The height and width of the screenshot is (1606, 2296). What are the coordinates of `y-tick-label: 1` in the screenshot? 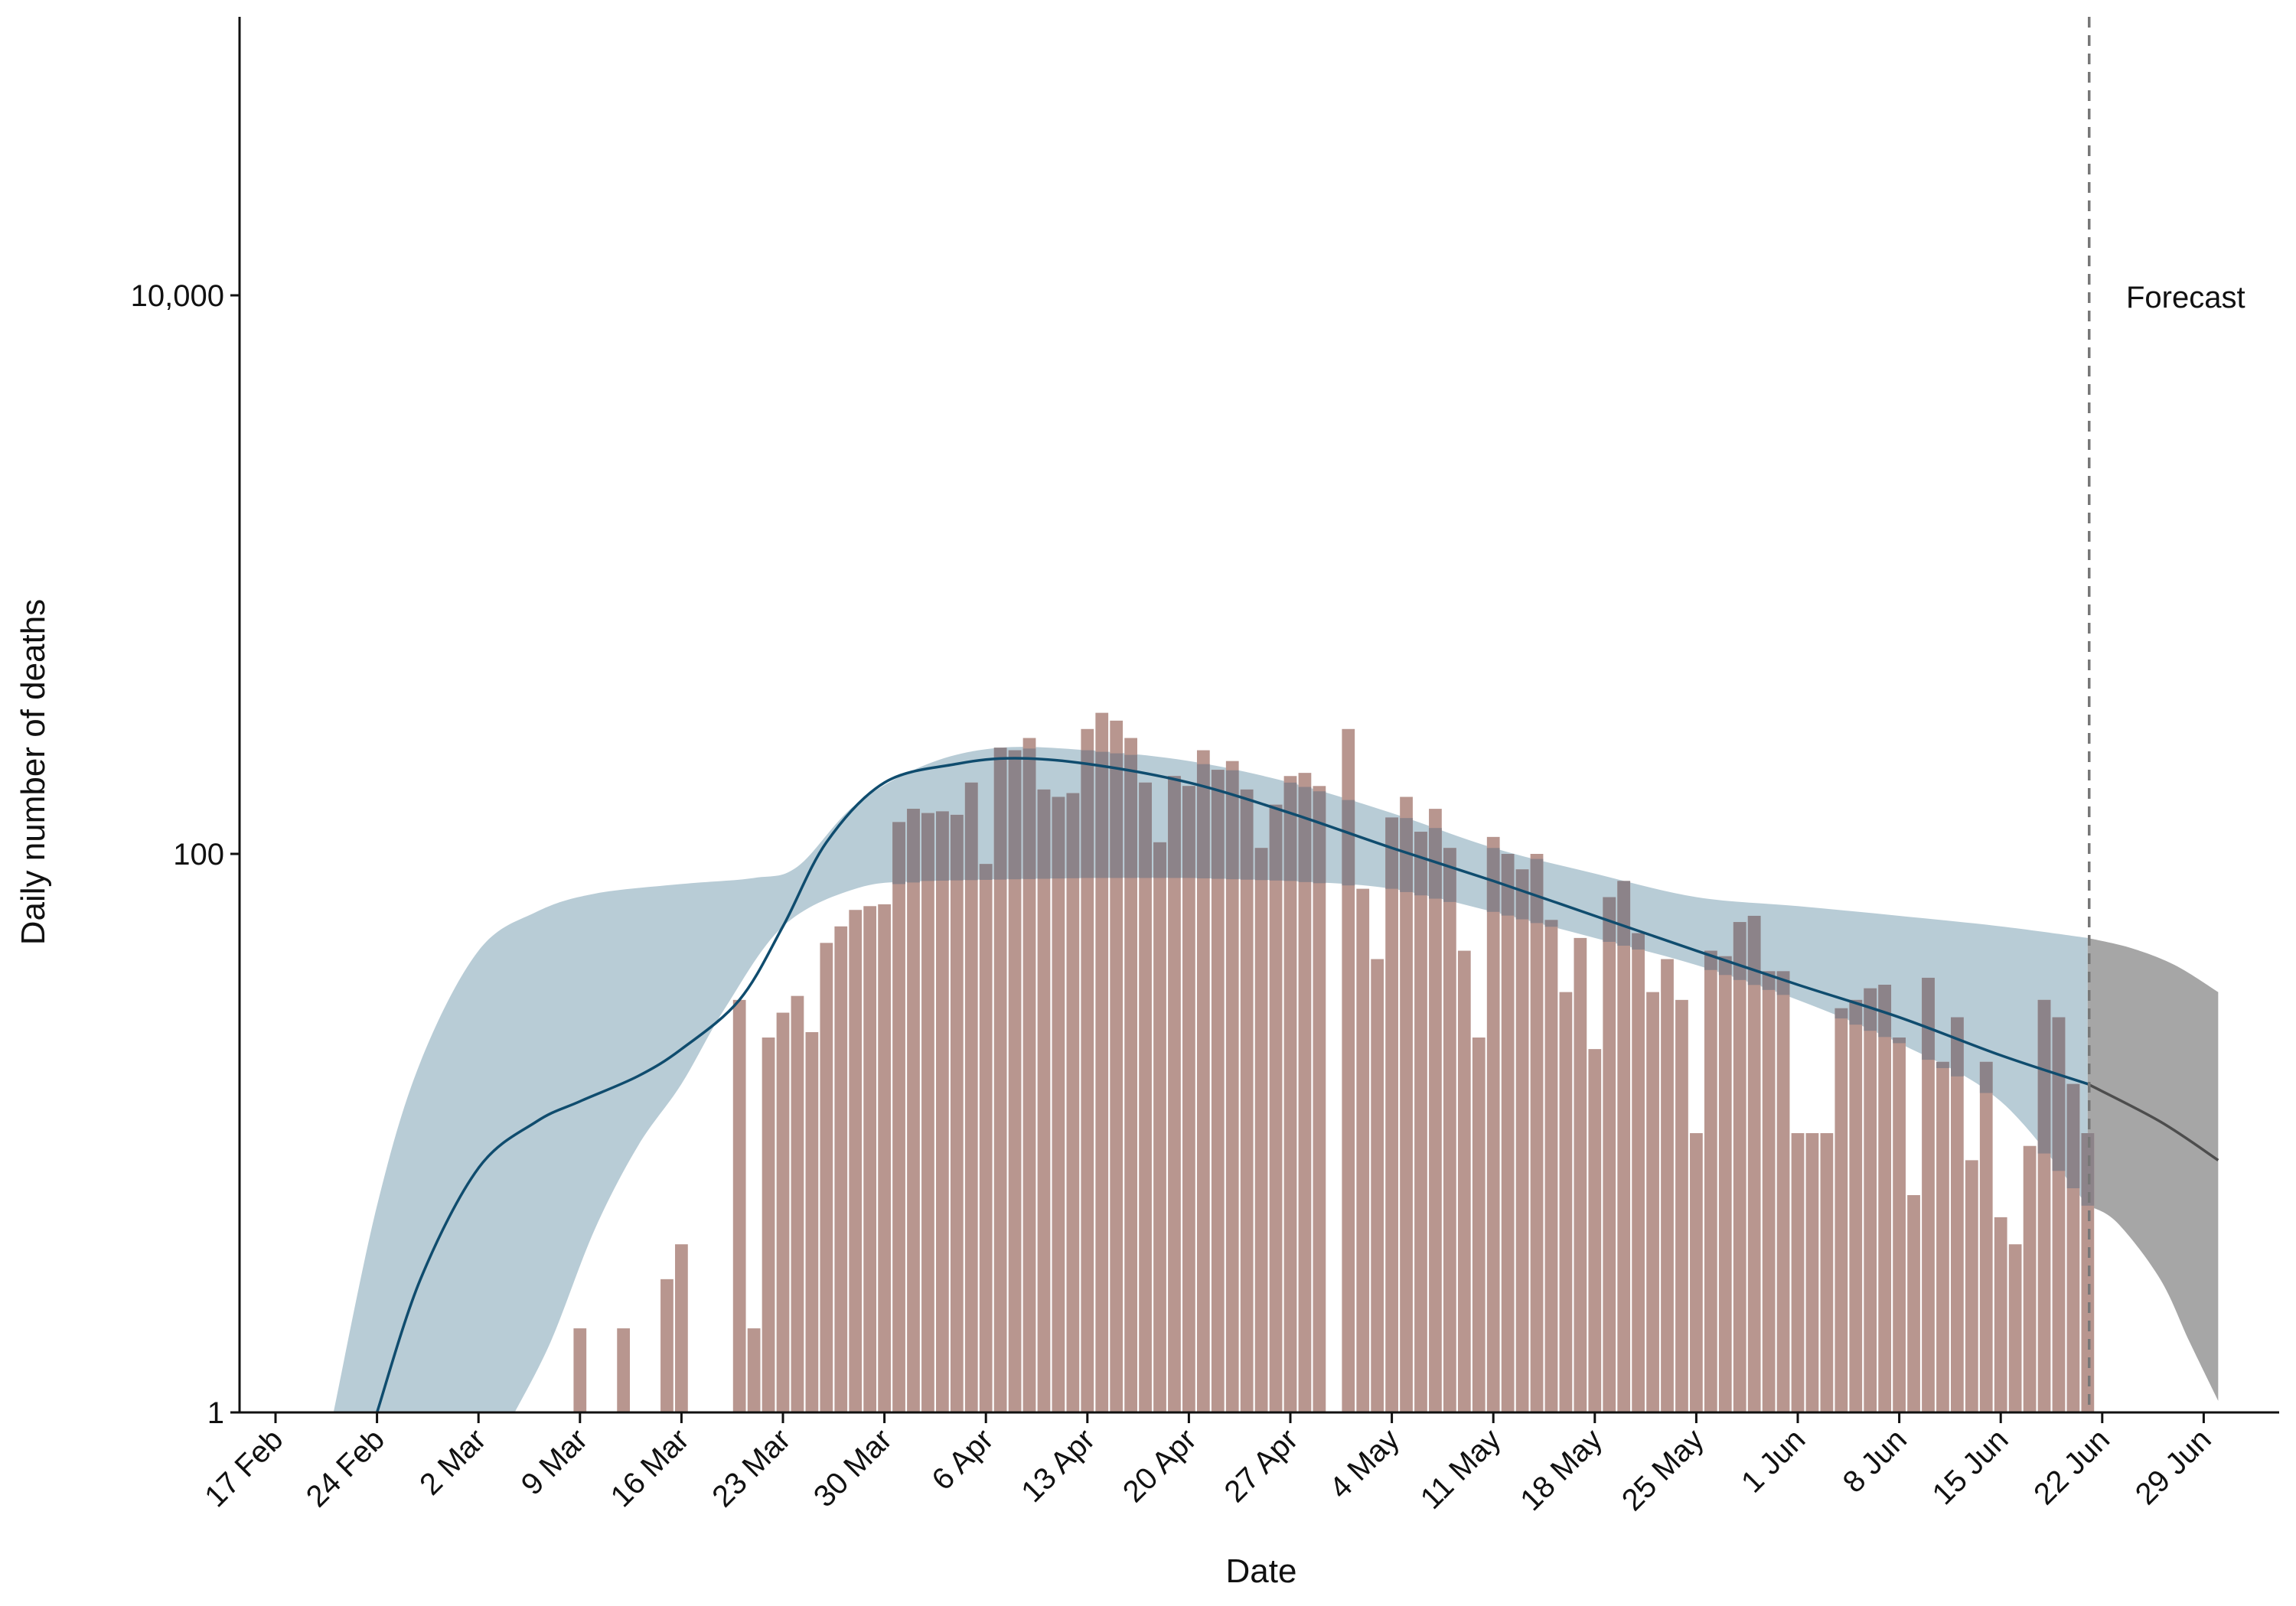 It's located at (215, 1413).